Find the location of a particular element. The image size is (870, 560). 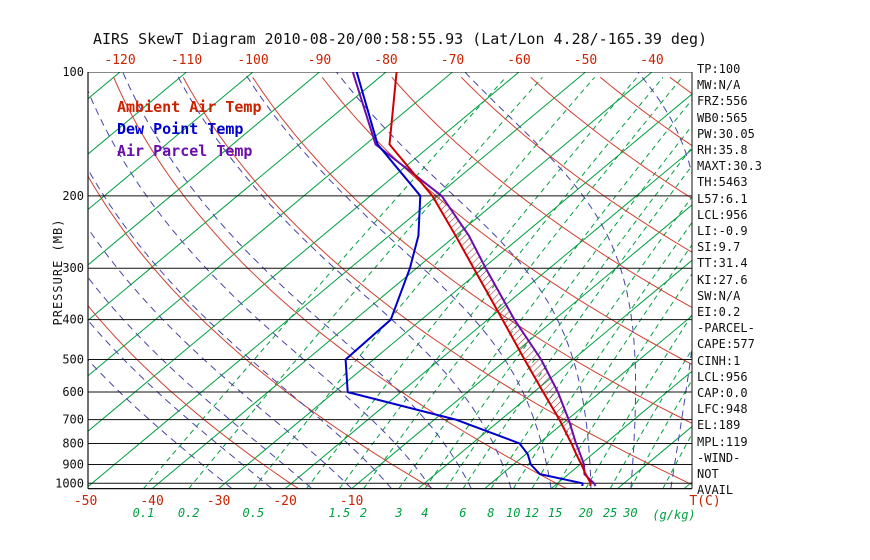

readout-value: WB0:565 is located at coordinates (722, 117).